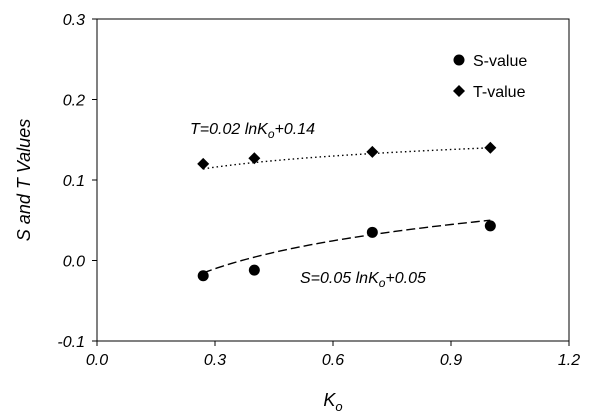  What do you see at coordinates (215, 360) in the screenshot?
I see `x-tick-label: 0.3` at bounding box center [215, 360].